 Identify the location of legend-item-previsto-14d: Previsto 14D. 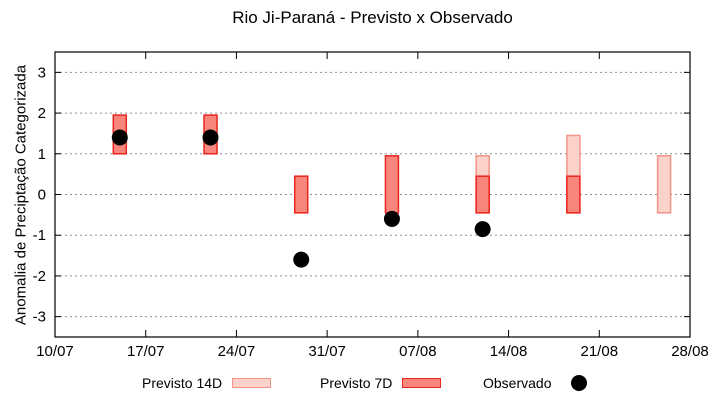
(207, 383).